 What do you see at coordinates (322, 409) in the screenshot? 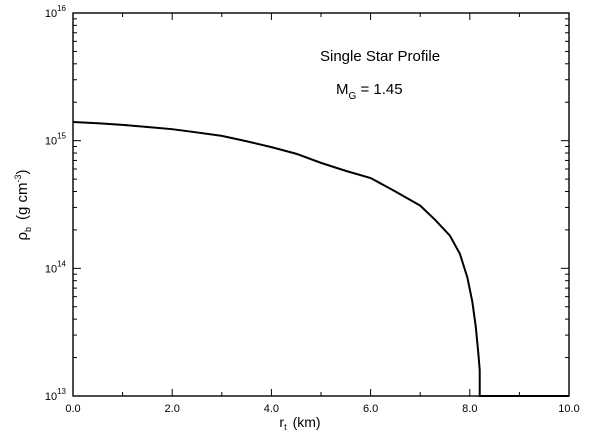
I see `x-tick-labels: 0.0 2.0 4.0 6.0 8.0 10.0` at bounding box center [322, 409].